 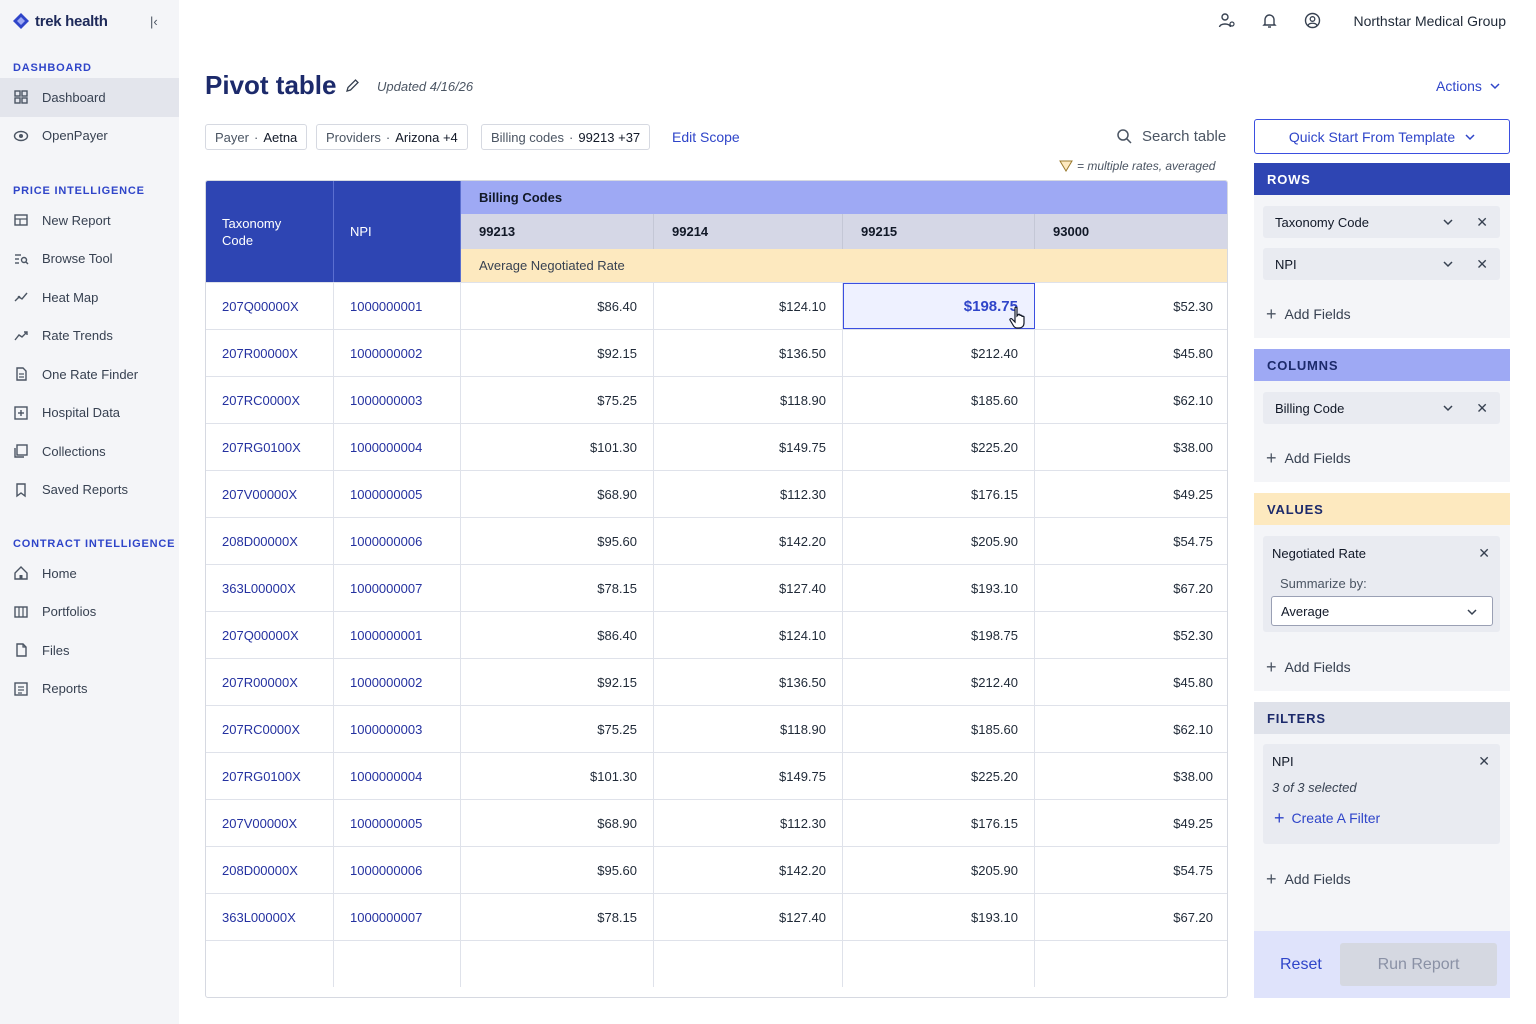 I want to click on add-row-fields-button: + Add Fields, so click(x=1308, y=314).